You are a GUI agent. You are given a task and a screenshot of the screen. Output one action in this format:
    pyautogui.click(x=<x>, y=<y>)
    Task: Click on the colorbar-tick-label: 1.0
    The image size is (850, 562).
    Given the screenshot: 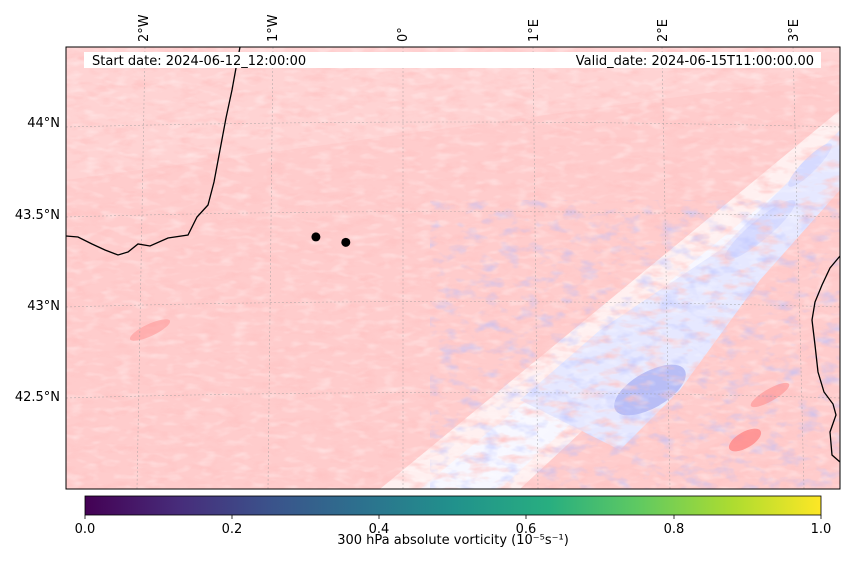 What is the action you would take?
    pyautogui.click(x=821, y=529)
    